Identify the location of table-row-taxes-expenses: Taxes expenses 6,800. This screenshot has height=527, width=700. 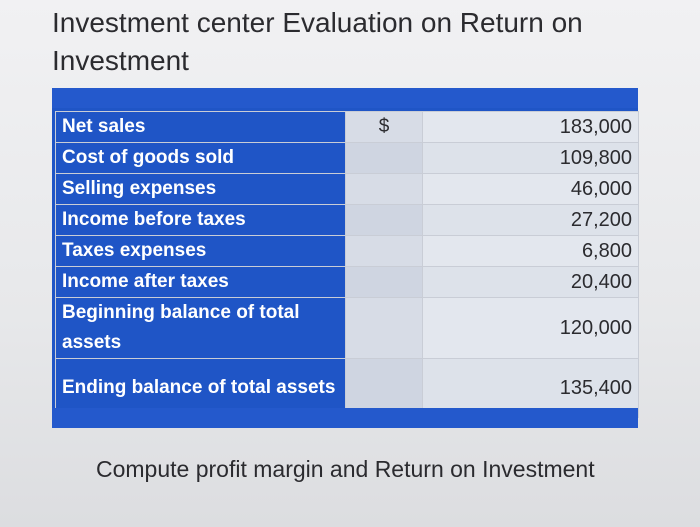
(347, 251).